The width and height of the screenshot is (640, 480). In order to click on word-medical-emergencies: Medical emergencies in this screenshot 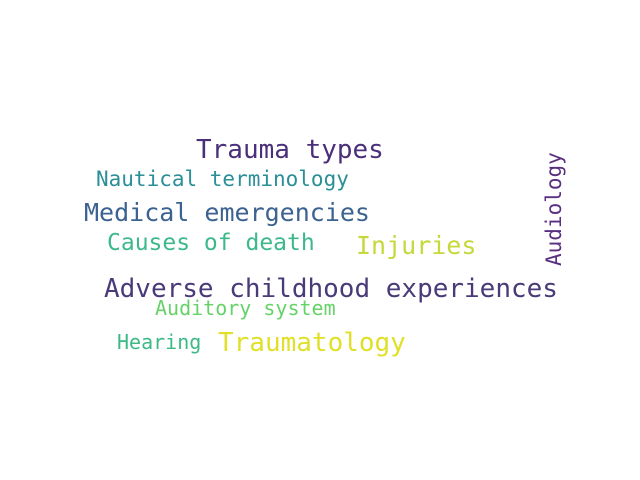, I will do `click(227, 212)`.